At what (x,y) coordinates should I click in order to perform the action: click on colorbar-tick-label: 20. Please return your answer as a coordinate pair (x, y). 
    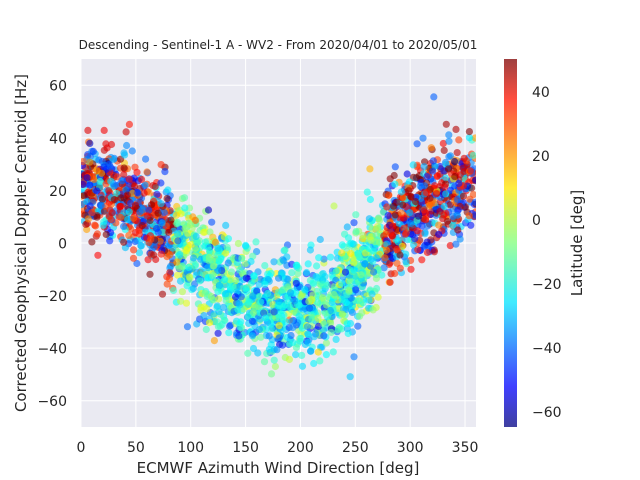
    Looking at the image, I should click on (541, 157).